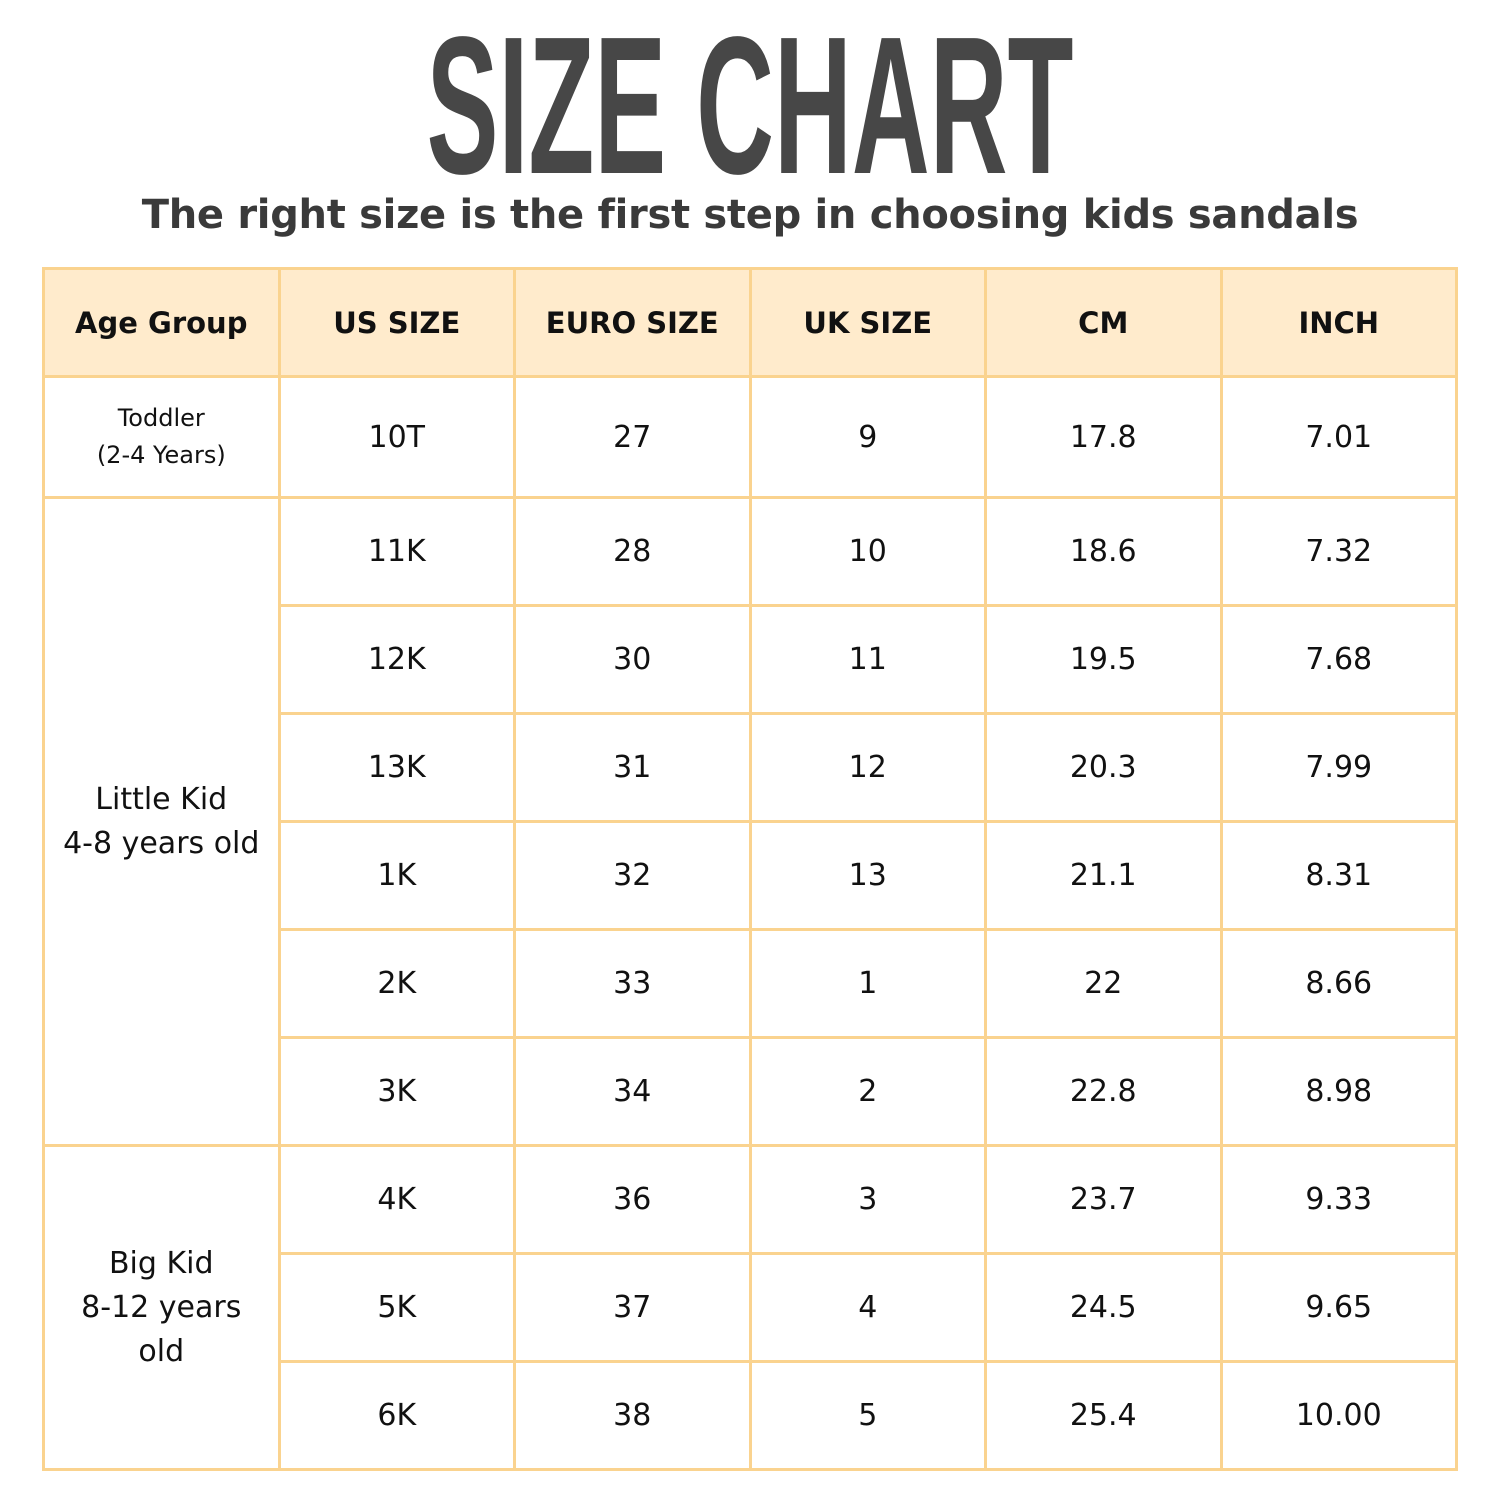 This screenshot has height=1500, width=1500. What do you see at coordinates (1338, 1415) in the screenshot?
I see `table-cell: 10.00` at bounding box center [1338, 1415].